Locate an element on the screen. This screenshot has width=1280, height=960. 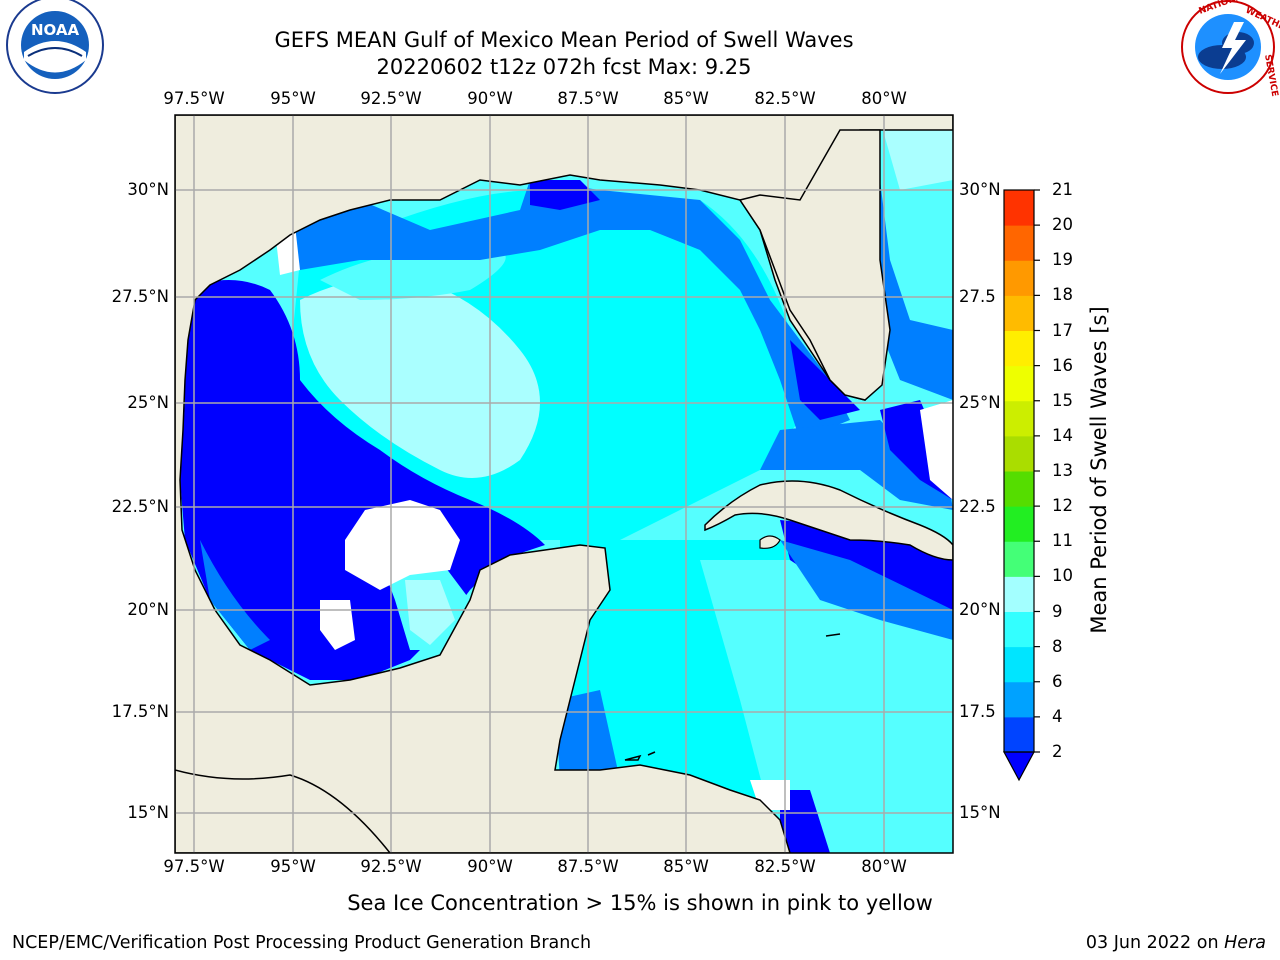
lon-tick-bottom: 95°W is located at coordinates (293, 866).